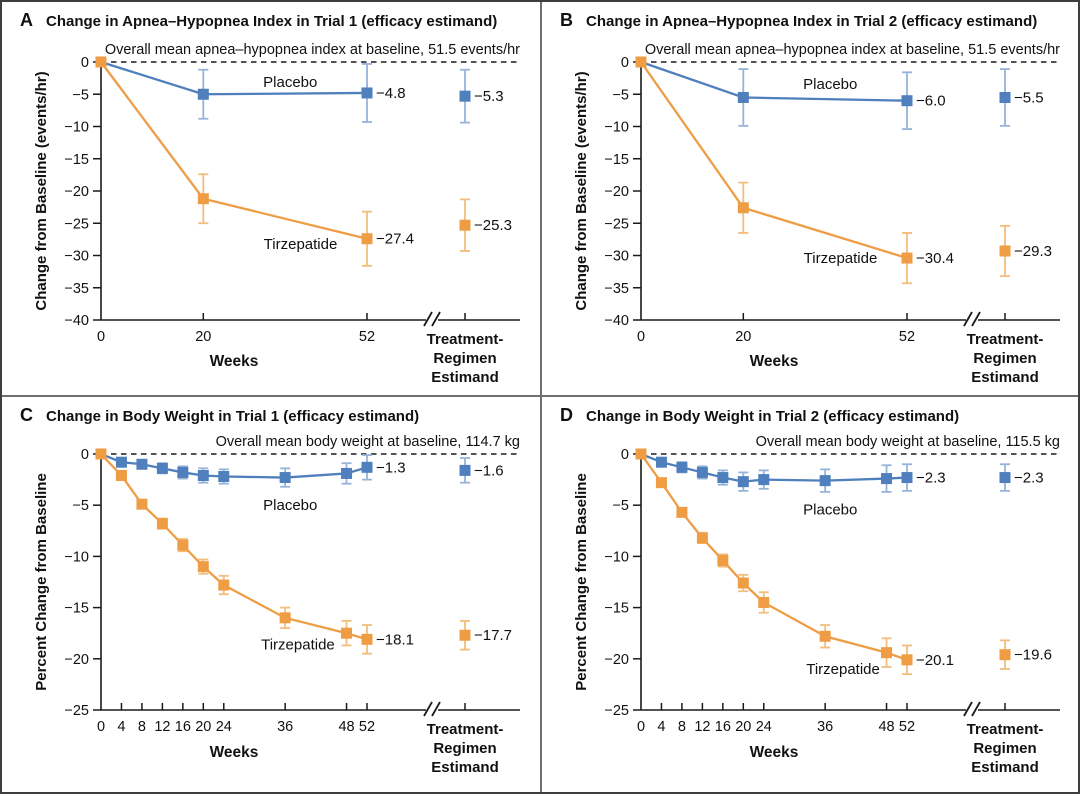 Image resolution: width=1080 pixels, height=794 pixels. Describe the element at coordinates (566, 415) in the screenshot. I see `panel-letter: D` at that location.